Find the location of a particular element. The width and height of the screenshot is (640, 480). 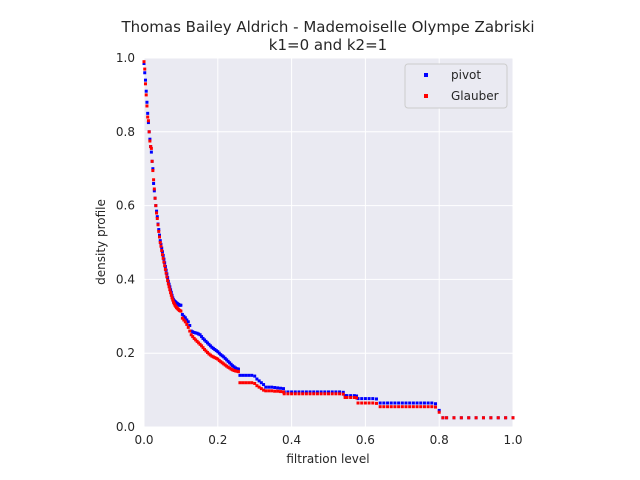

x-tick-label: 0.2 is located at coordinates (217, 440).